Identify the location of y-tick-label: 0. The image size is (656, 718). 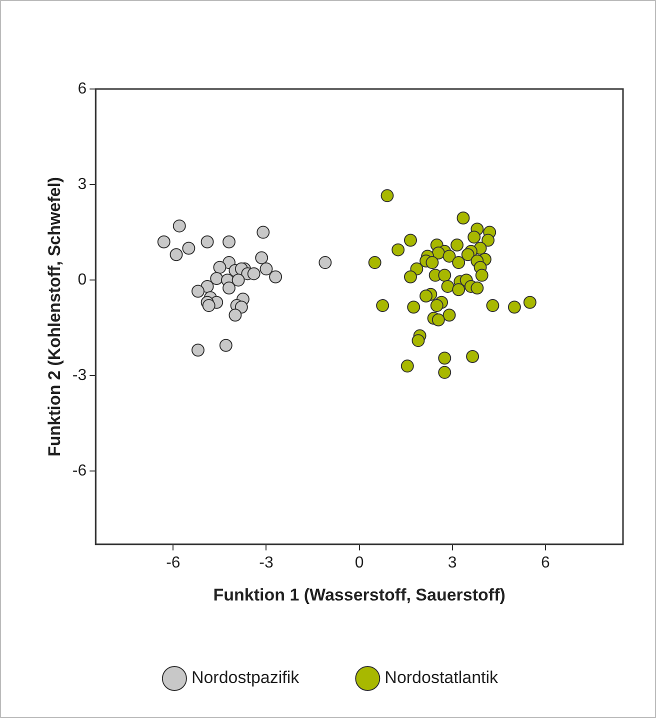
(82, 279).